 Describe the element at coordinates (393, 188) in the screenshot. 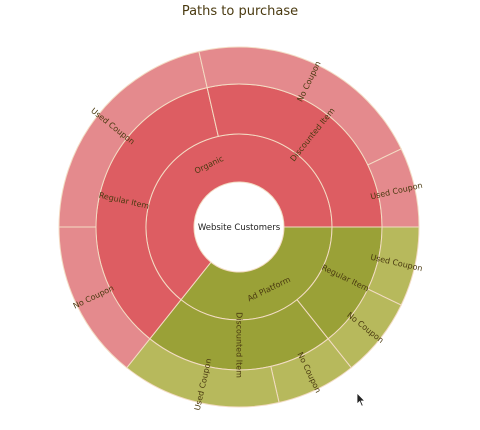

I see `segment-organic-discounted-item-used-coupon` at that location.